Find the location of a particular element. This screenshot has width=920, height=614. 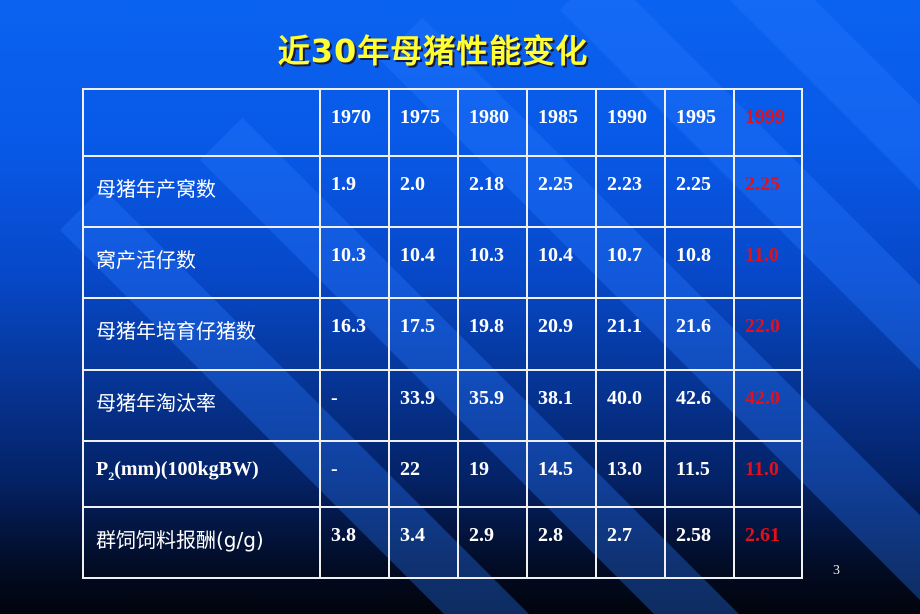

table-row: 母猪年淘汰率 - 33.9 35.9 38.1 40.0 42.6 42.0 is located at coordinates (442, 405).